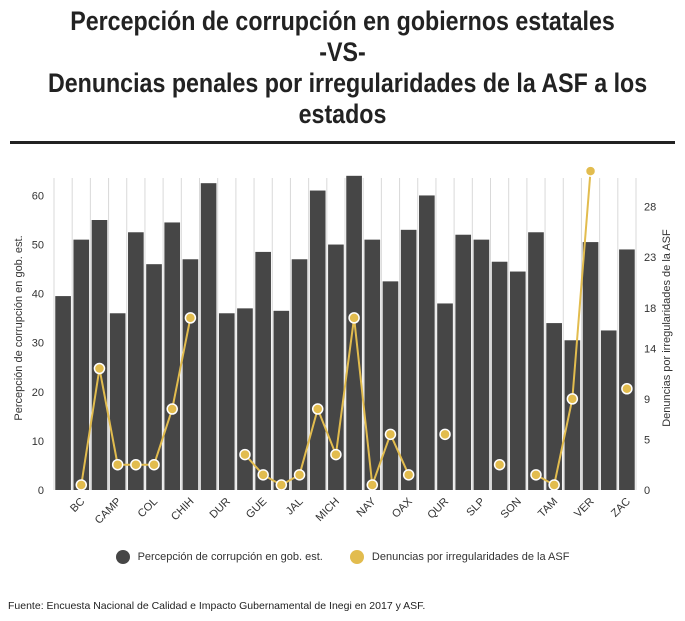 The image size is (685, 621). I want to click on point-mex, so click(317, 409).